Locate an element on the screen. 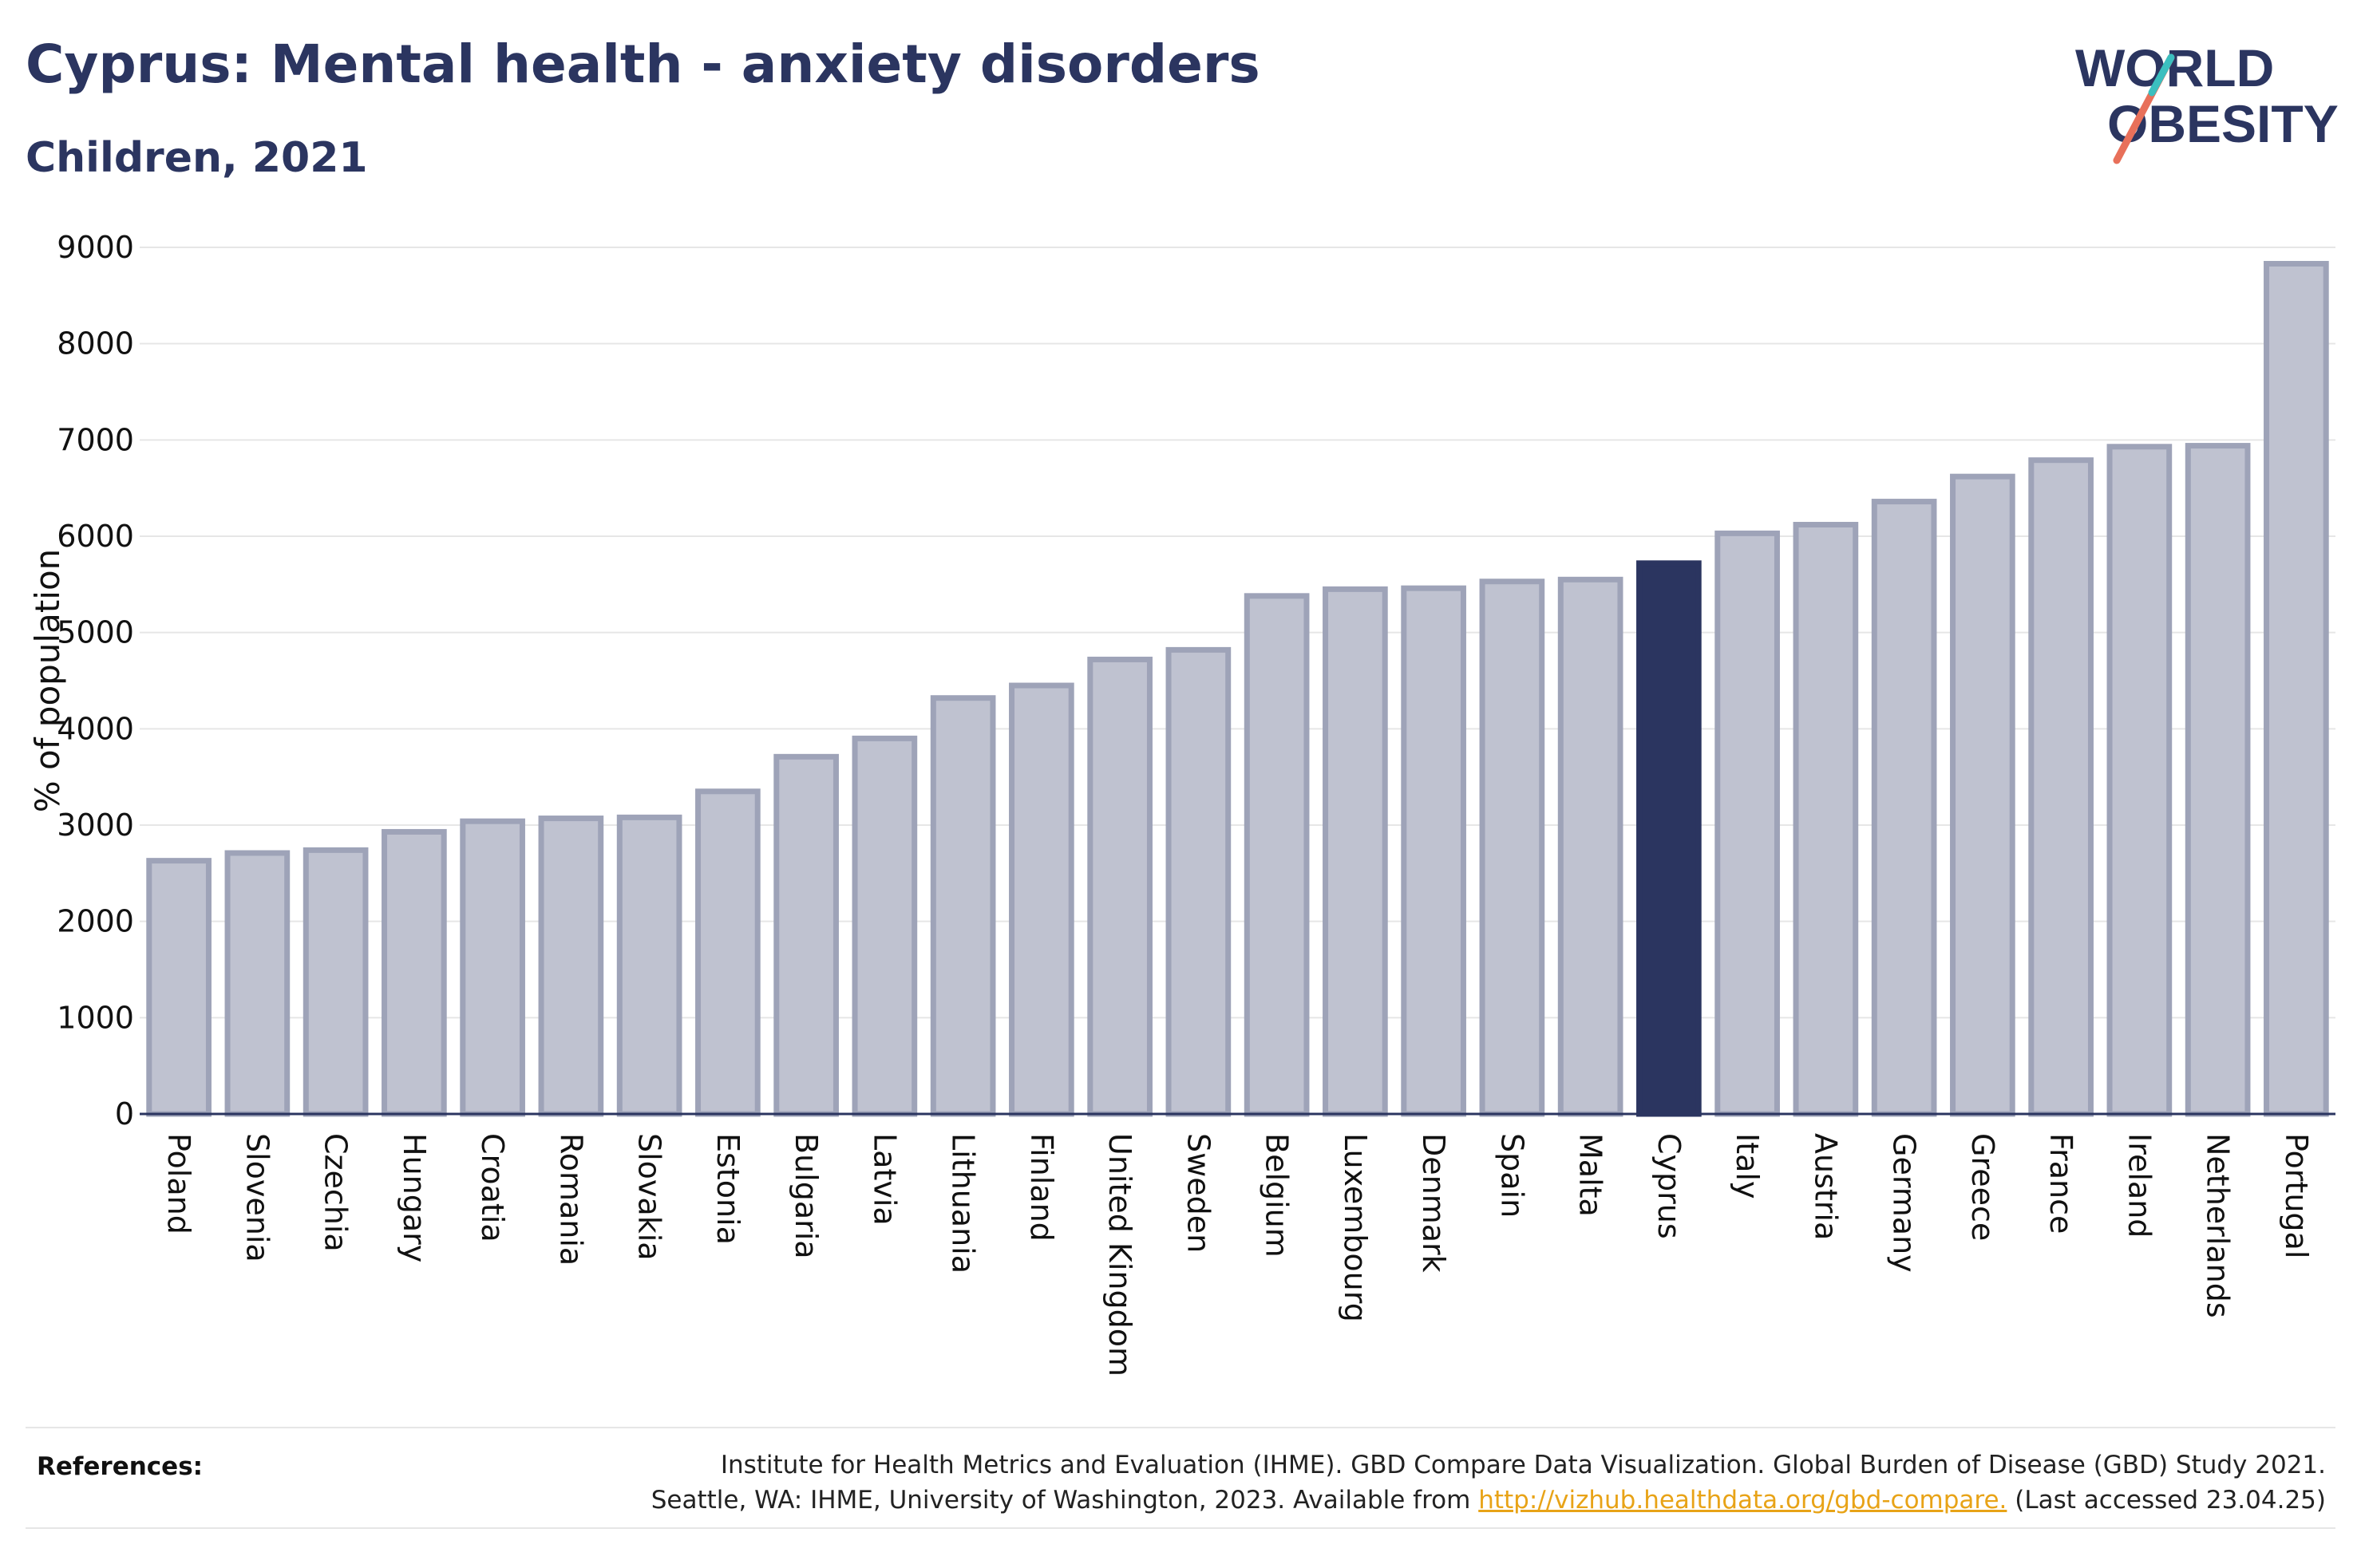 The width and height of the screenshot is (2361, 1568). x-tick-label: Italy is located at coordinates (1747, 1166).